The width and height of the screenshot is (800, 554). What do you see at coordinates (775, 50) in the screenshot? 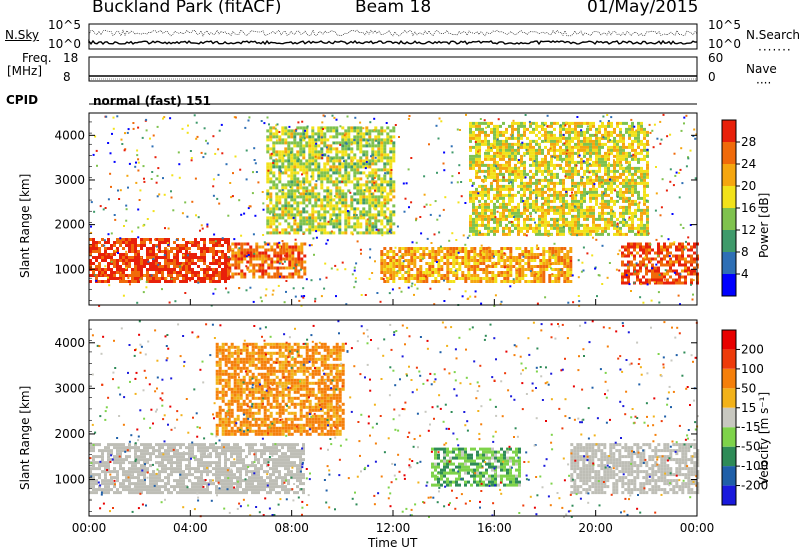
I see `nsearch-legend-dots: ·······` at bounding box center [775, 50].